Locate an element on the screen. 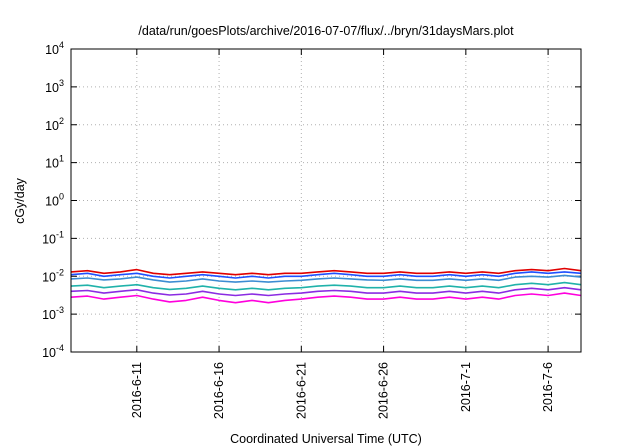 Image resolution: width=640 pixels, height=448 pixels. y-tick-exponent: 4 is located at coordinates (61, 45).